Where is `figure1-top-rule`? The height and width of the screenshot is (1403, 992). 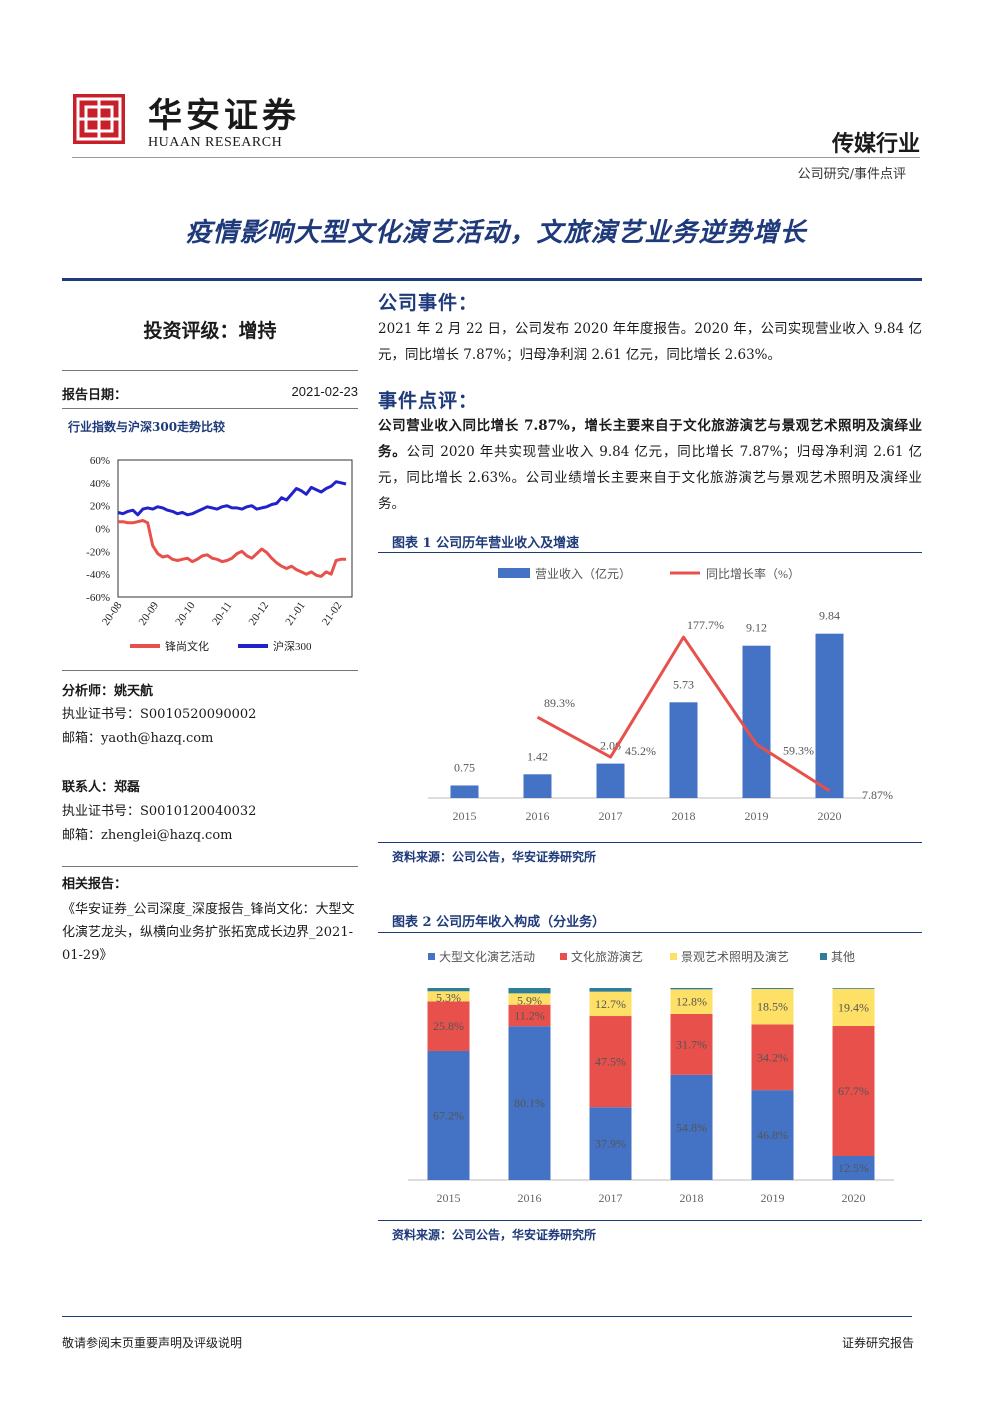
figure1-top-rule is located at coordinates (650, 552).